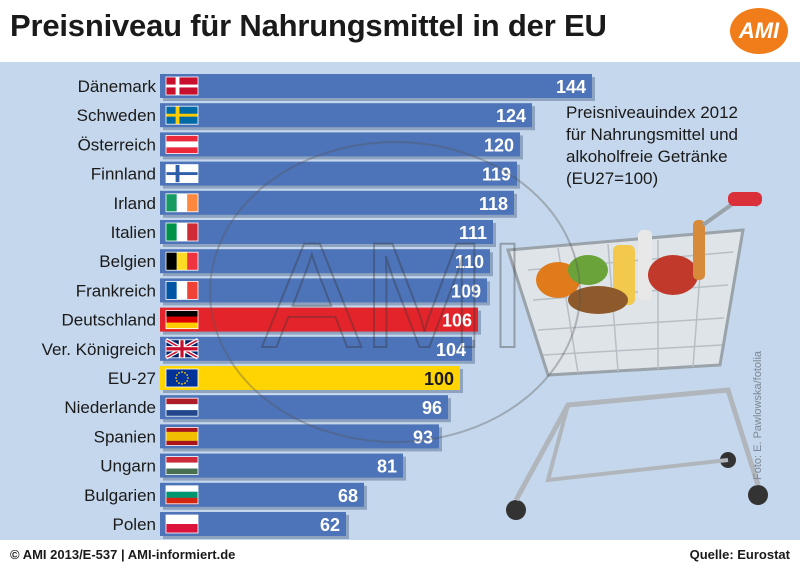 Image resolution: width=800 pixels, height=568 pixels. What do you see at coordinates (182, 203) in the screenshot?
I see `ireland-flag` at bounding box center [182, 203].